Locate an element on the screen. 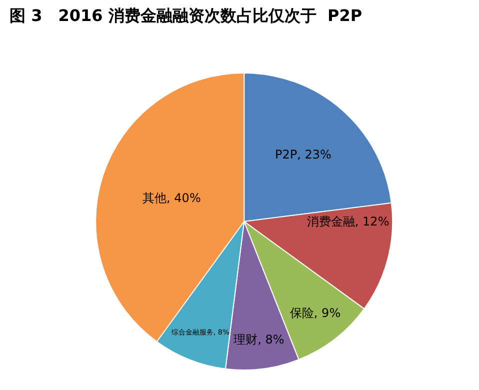  slice-label: 消费金融, 12% is located at coordinates (348, 221).